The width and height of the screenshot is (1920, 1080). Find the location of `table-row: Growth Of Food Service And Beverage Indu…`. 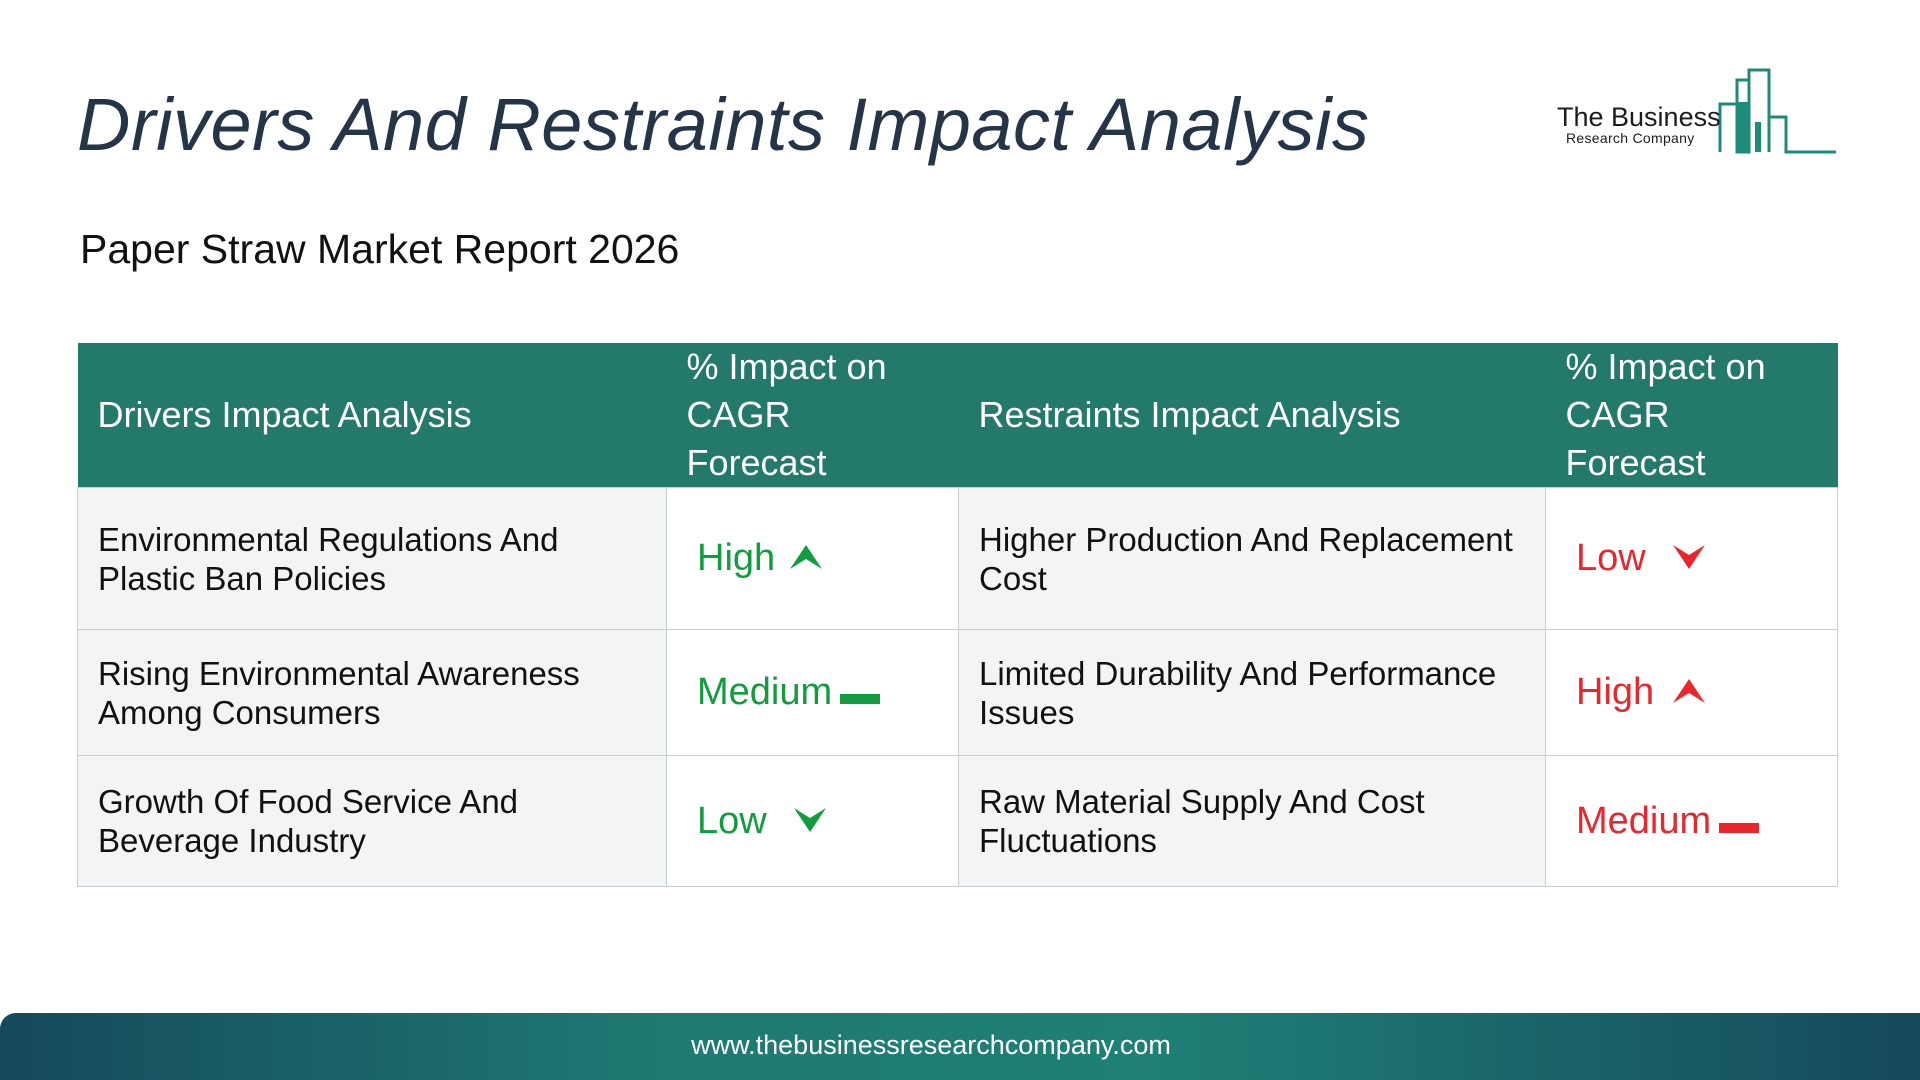

table-row: Growth Of Food Service And Beverage Indu… is located at coordinates (957, 821).